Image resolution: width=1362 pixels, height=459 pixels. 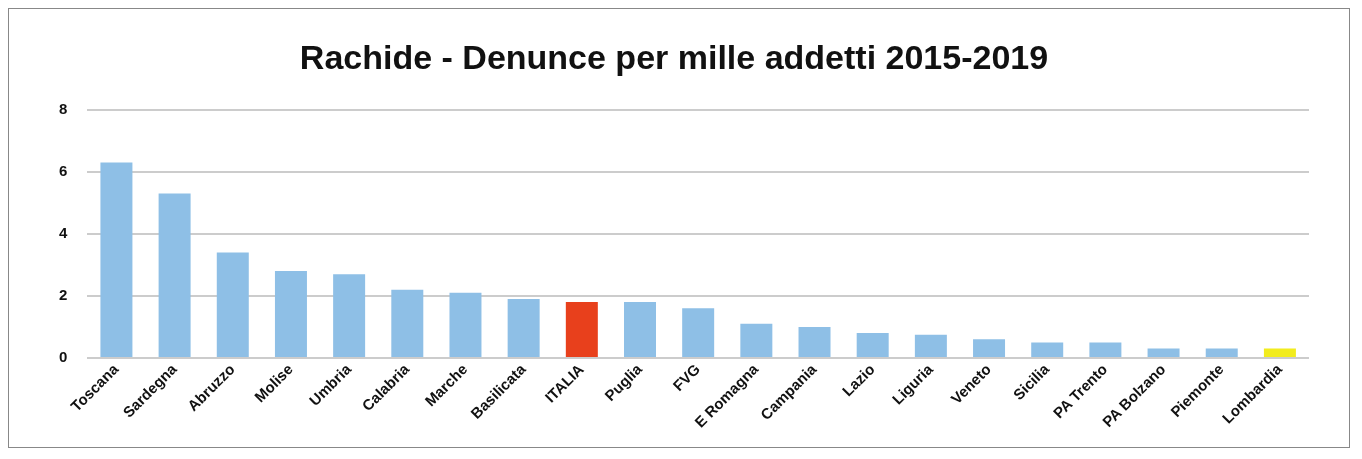 I want to click on y-tick-label: 8, so click(x=63, y=108).